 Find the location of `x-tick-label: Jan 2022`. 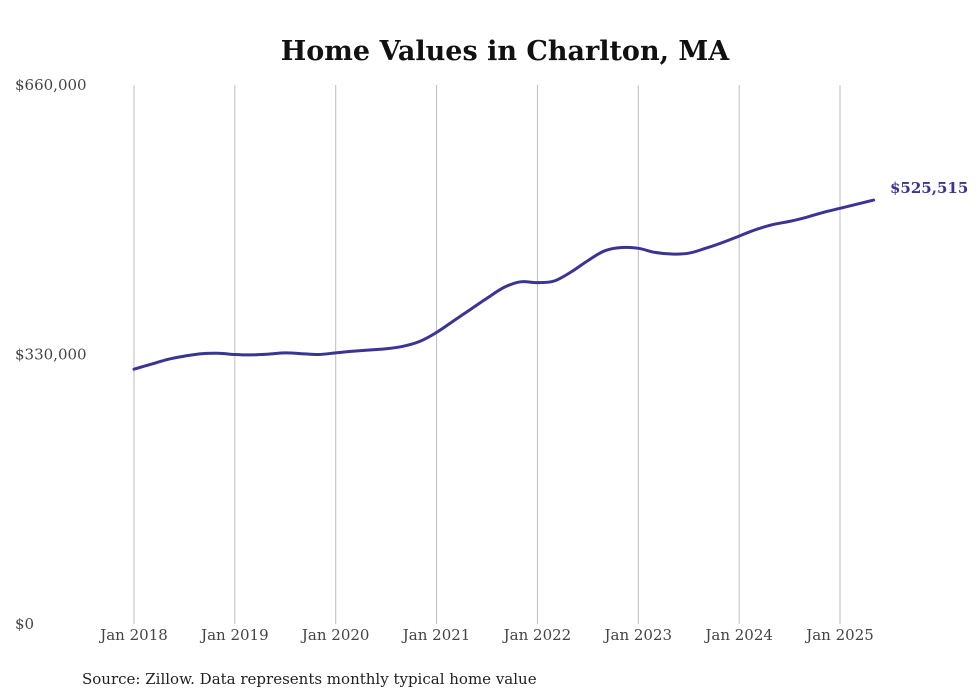

x-tick-label: Jan 2022 is located at coordinates (537, 635).